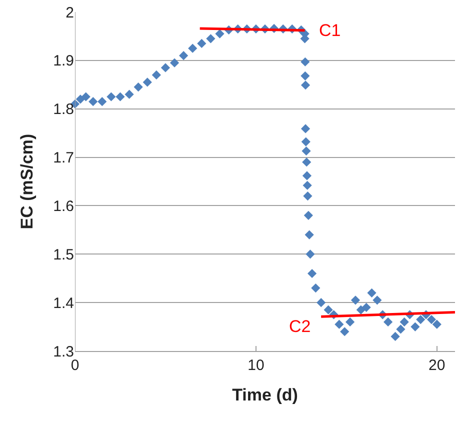  Describe the element at coordinates (256, 365) in the screenshot. I see `x-tick-label: 10` at that location.